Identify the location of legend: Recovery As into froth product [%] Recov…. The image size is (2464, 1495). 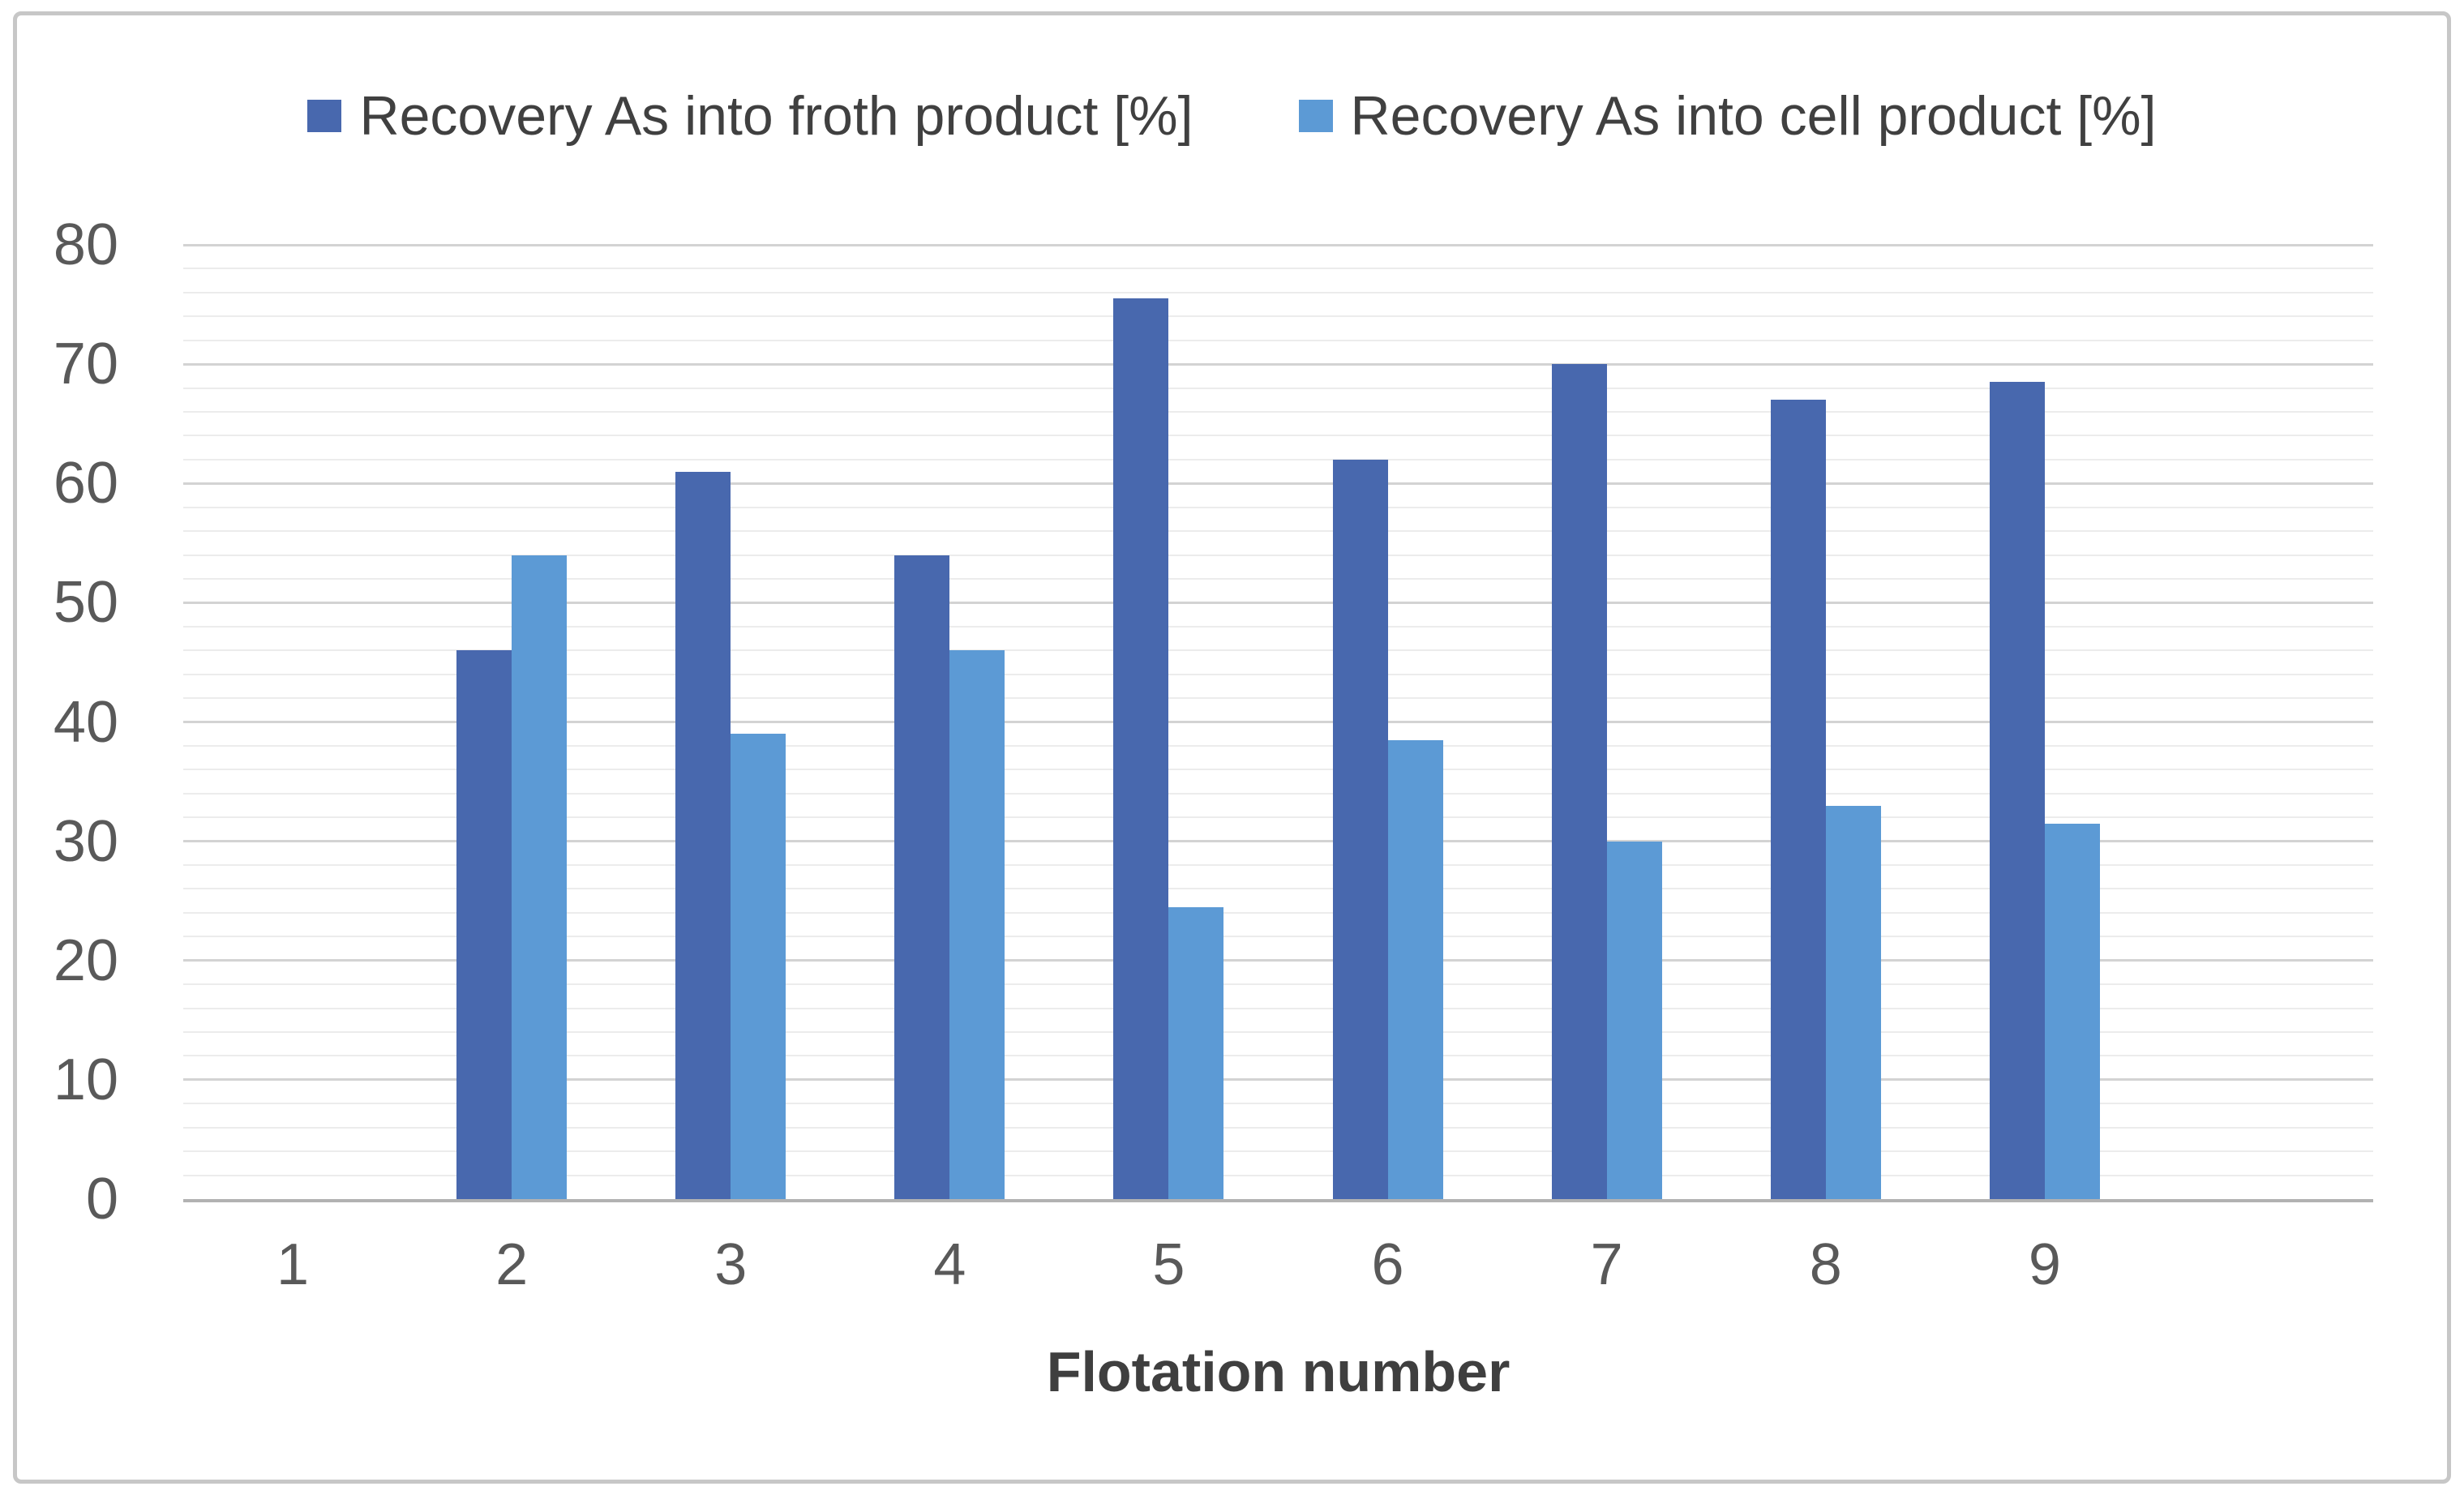
(1232, 115).